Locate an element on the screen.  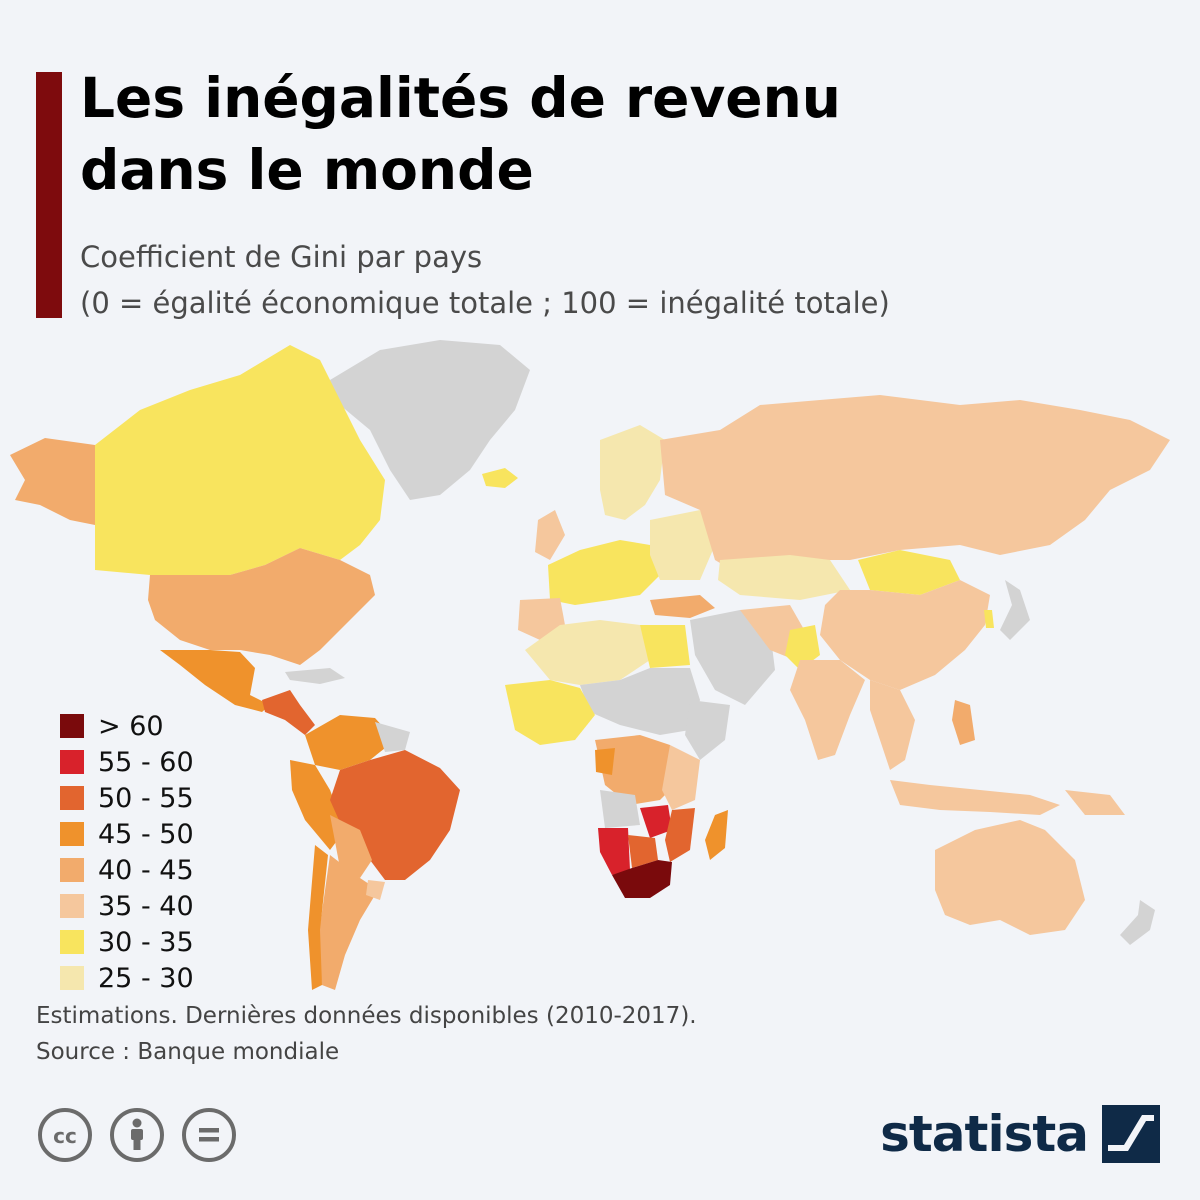
legend-item: 50 - 55 is located at coordinates (127, 798).